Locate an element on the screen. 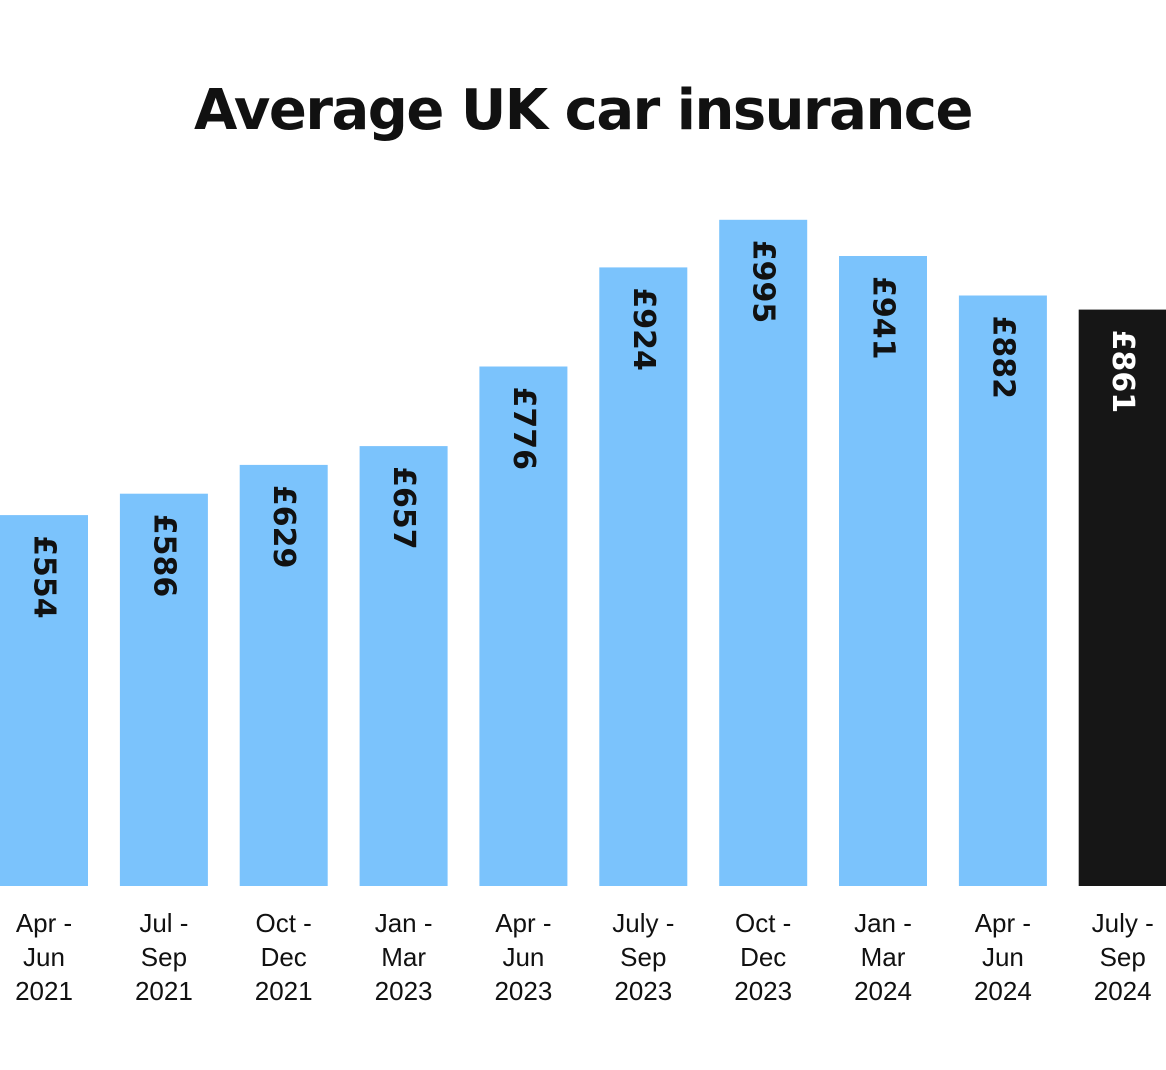  category-label: Jan -Mar 2023 is located at coordinates (404, 957).